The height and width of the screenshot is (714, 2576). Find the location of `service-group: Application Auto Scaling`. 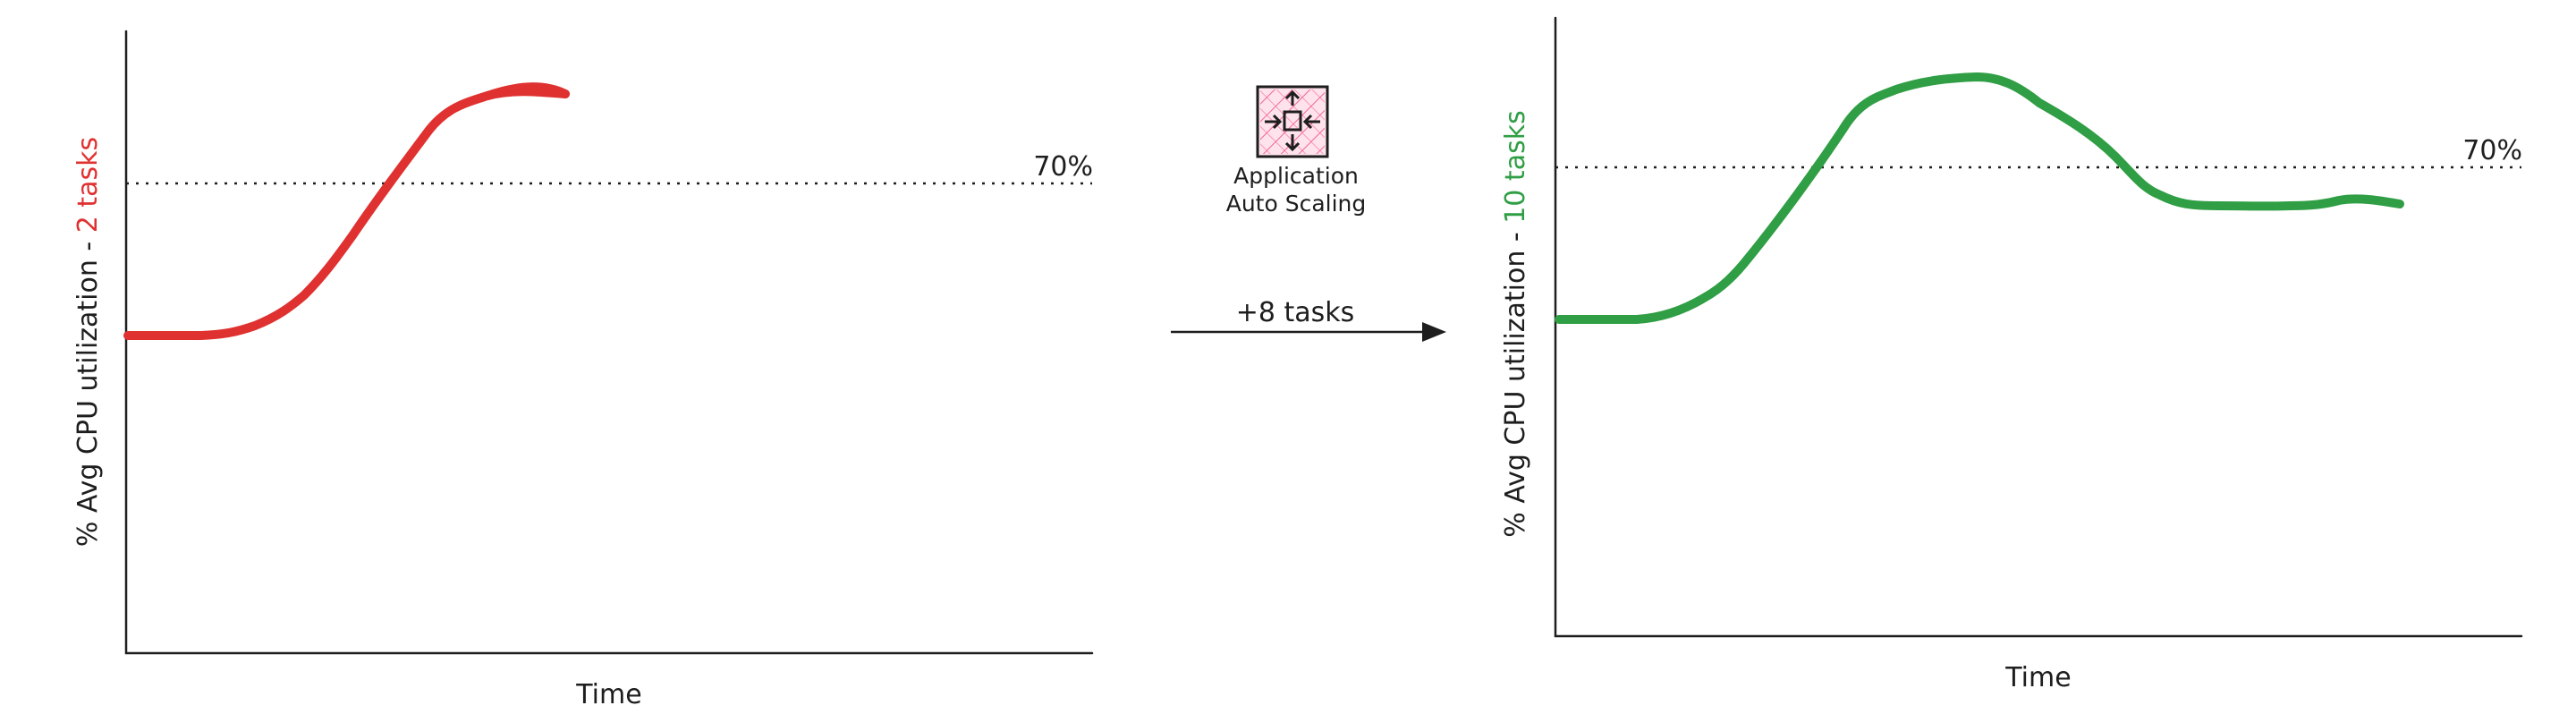

service-group: Application Auto Scaling is located at coordinates (1296, 151).